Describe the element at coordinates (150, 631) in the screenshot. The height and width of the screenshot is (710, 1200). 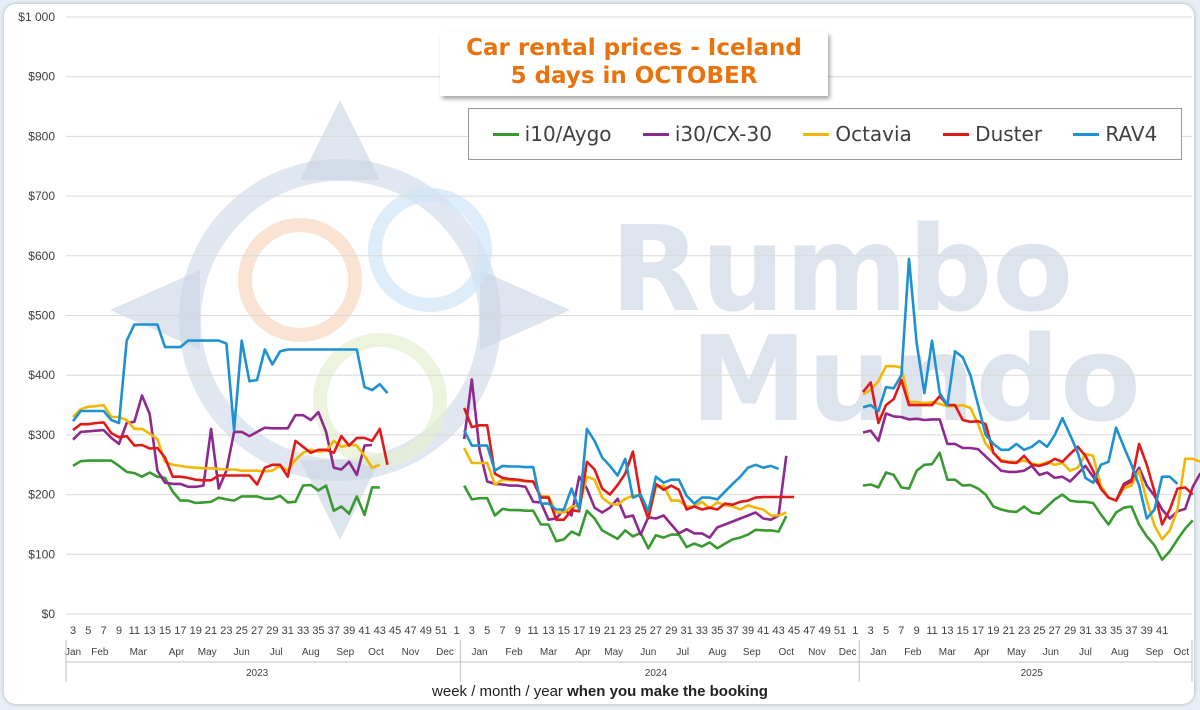
I see `x-week-tick: 13` at that location.